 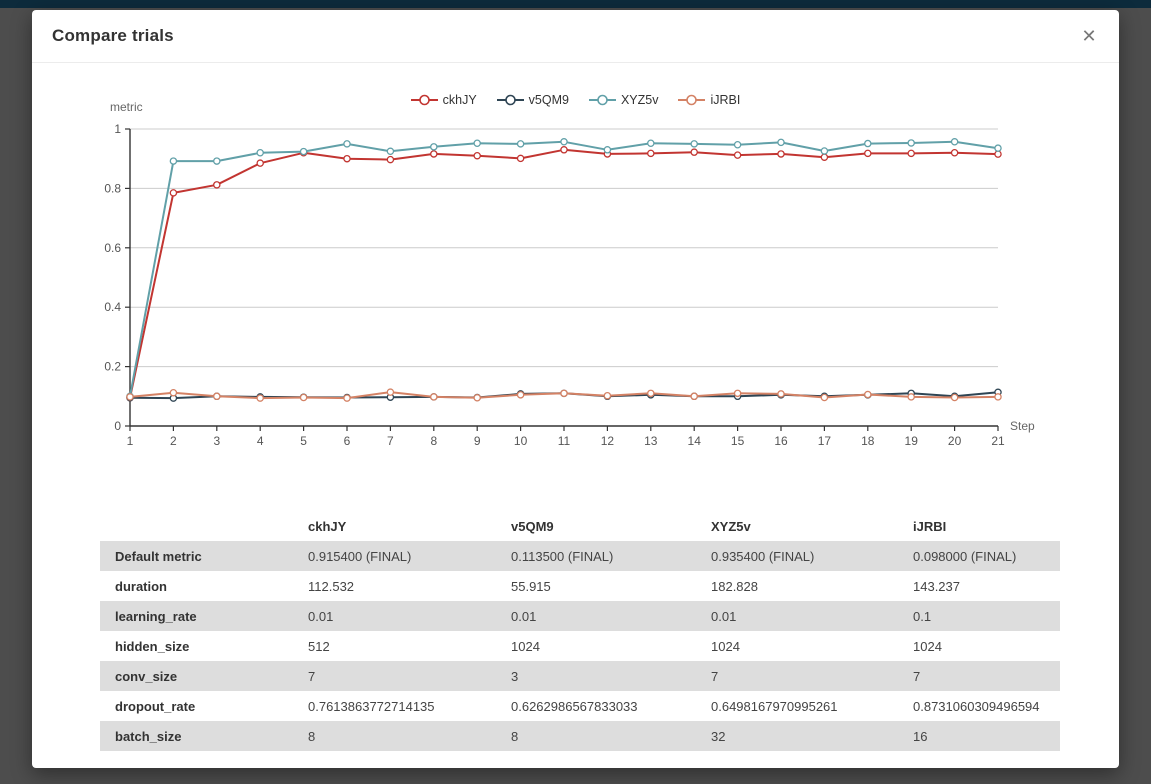 I want to click on legend-label: v5QM9, so click(x=548, y=100).